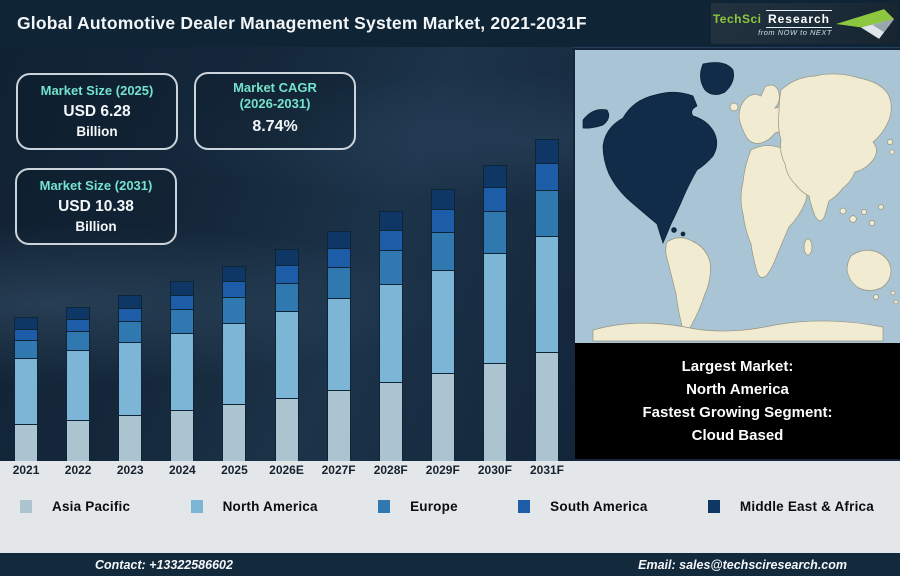 The width and height of the screenshot is (900, 576). What do you see at coordinates (713, 506) in the screenshot?
I see `legend-swatch-middle-east-africa` at bounding box center [713, 506].